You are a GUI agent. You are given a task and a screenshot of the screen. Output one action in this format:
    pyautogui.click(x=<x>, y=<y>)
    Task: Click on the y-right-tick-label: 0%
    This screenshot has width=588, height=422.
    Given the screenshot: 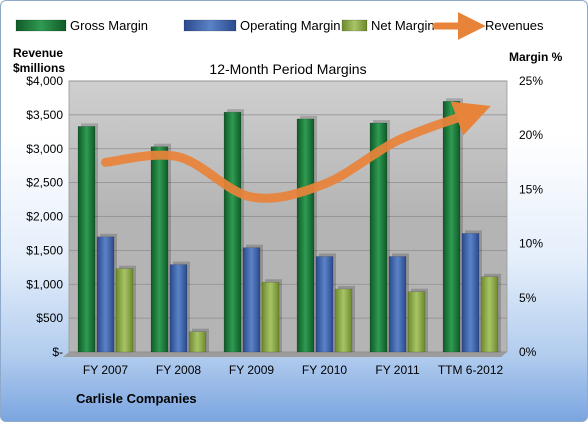 What is the action you would take?
    pyautogui.click(x=528, y=352)
    